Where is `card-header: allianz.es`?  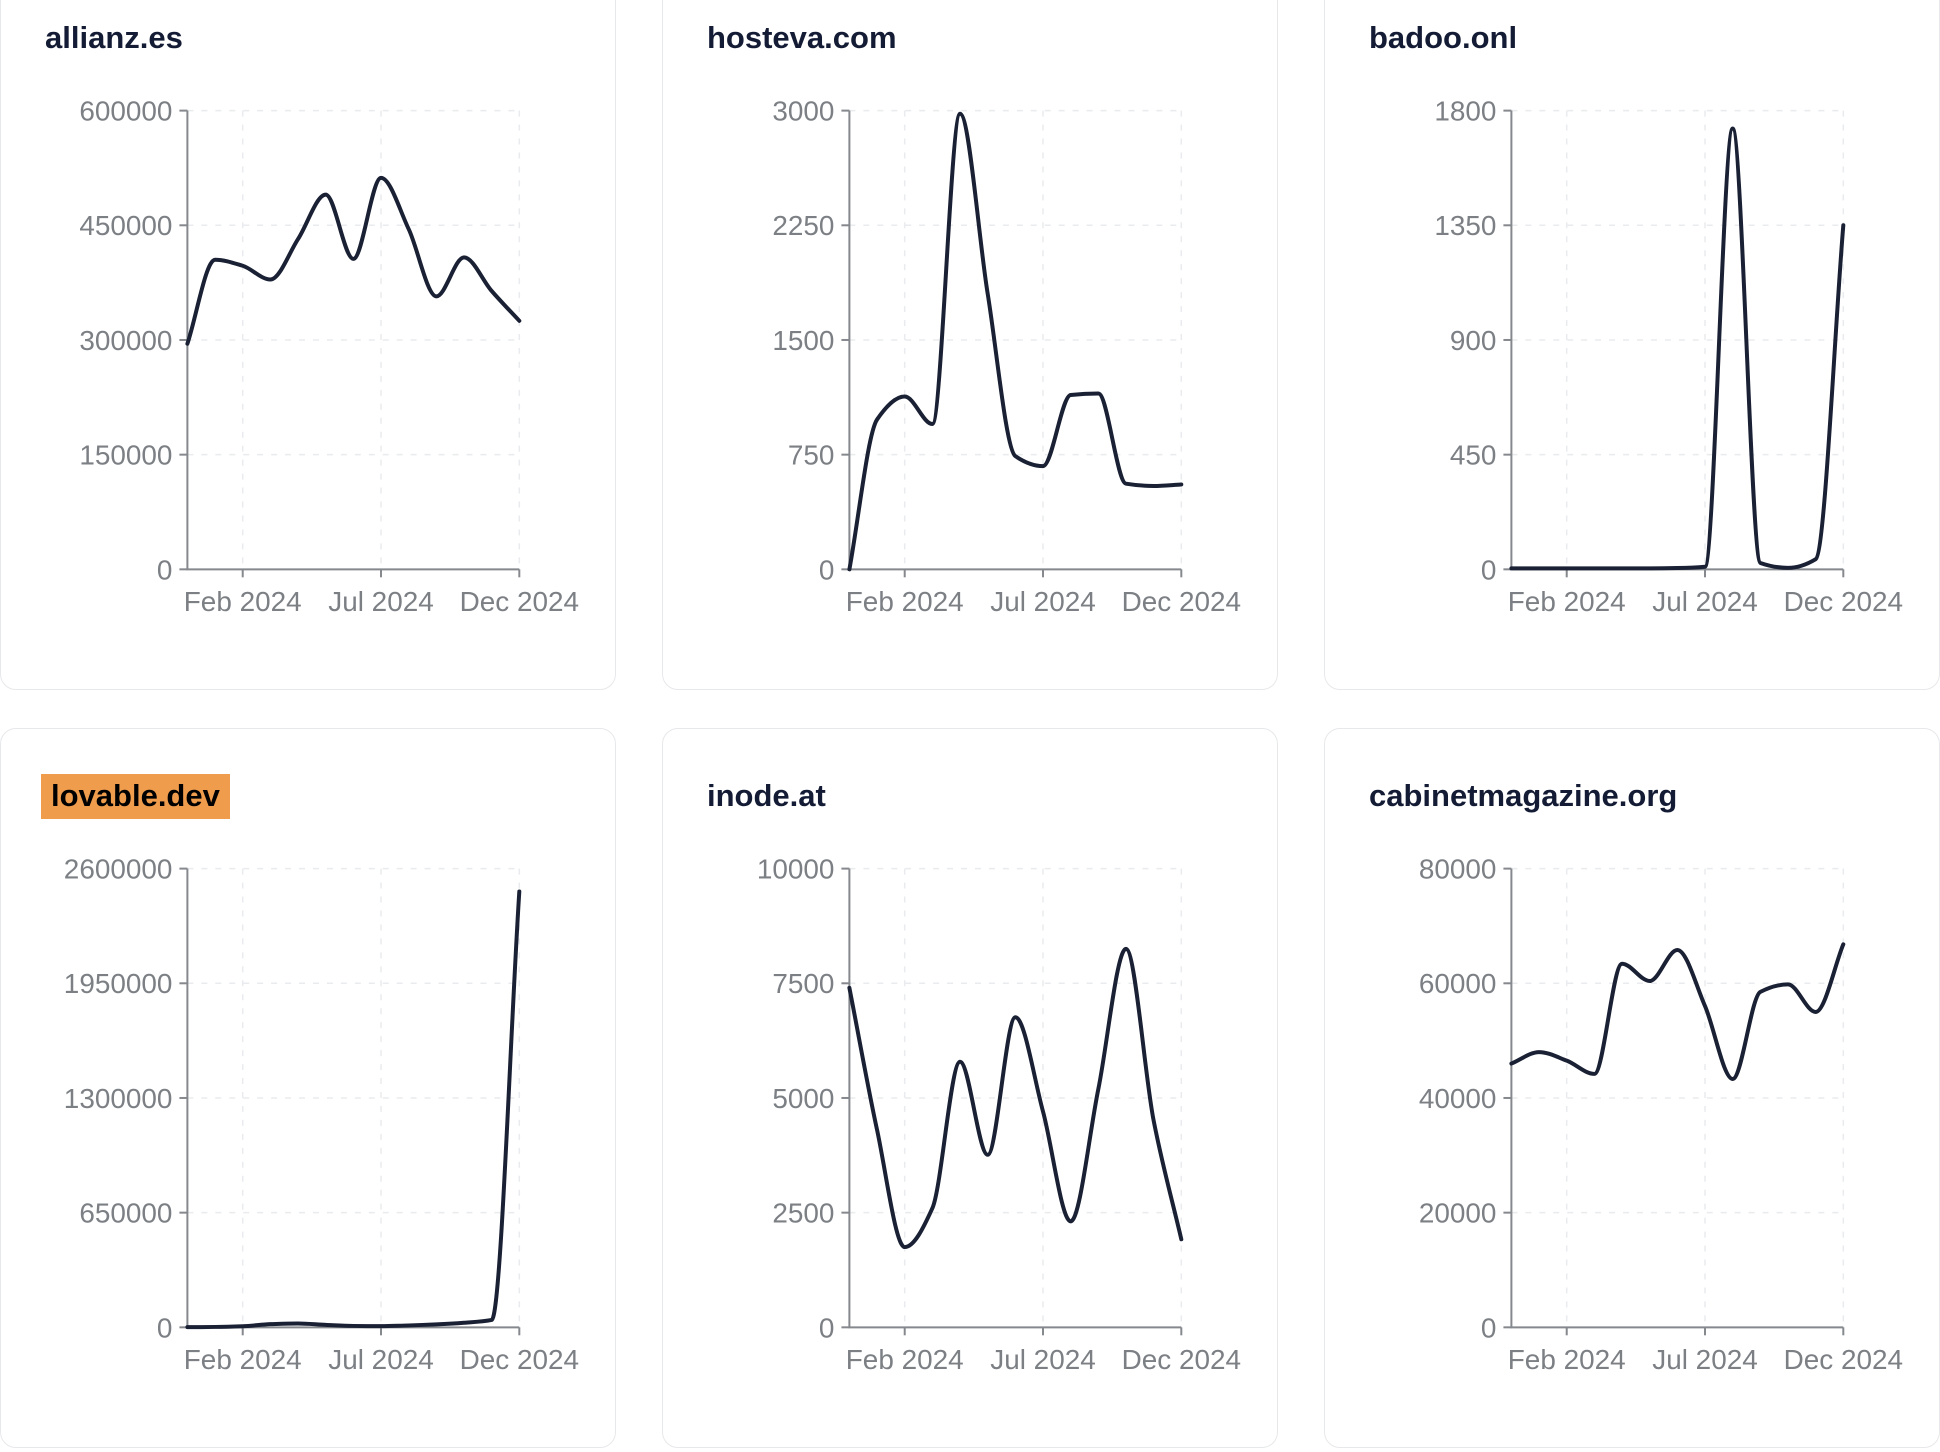 card-header: allianz.es is located at coordinates (308, 31).